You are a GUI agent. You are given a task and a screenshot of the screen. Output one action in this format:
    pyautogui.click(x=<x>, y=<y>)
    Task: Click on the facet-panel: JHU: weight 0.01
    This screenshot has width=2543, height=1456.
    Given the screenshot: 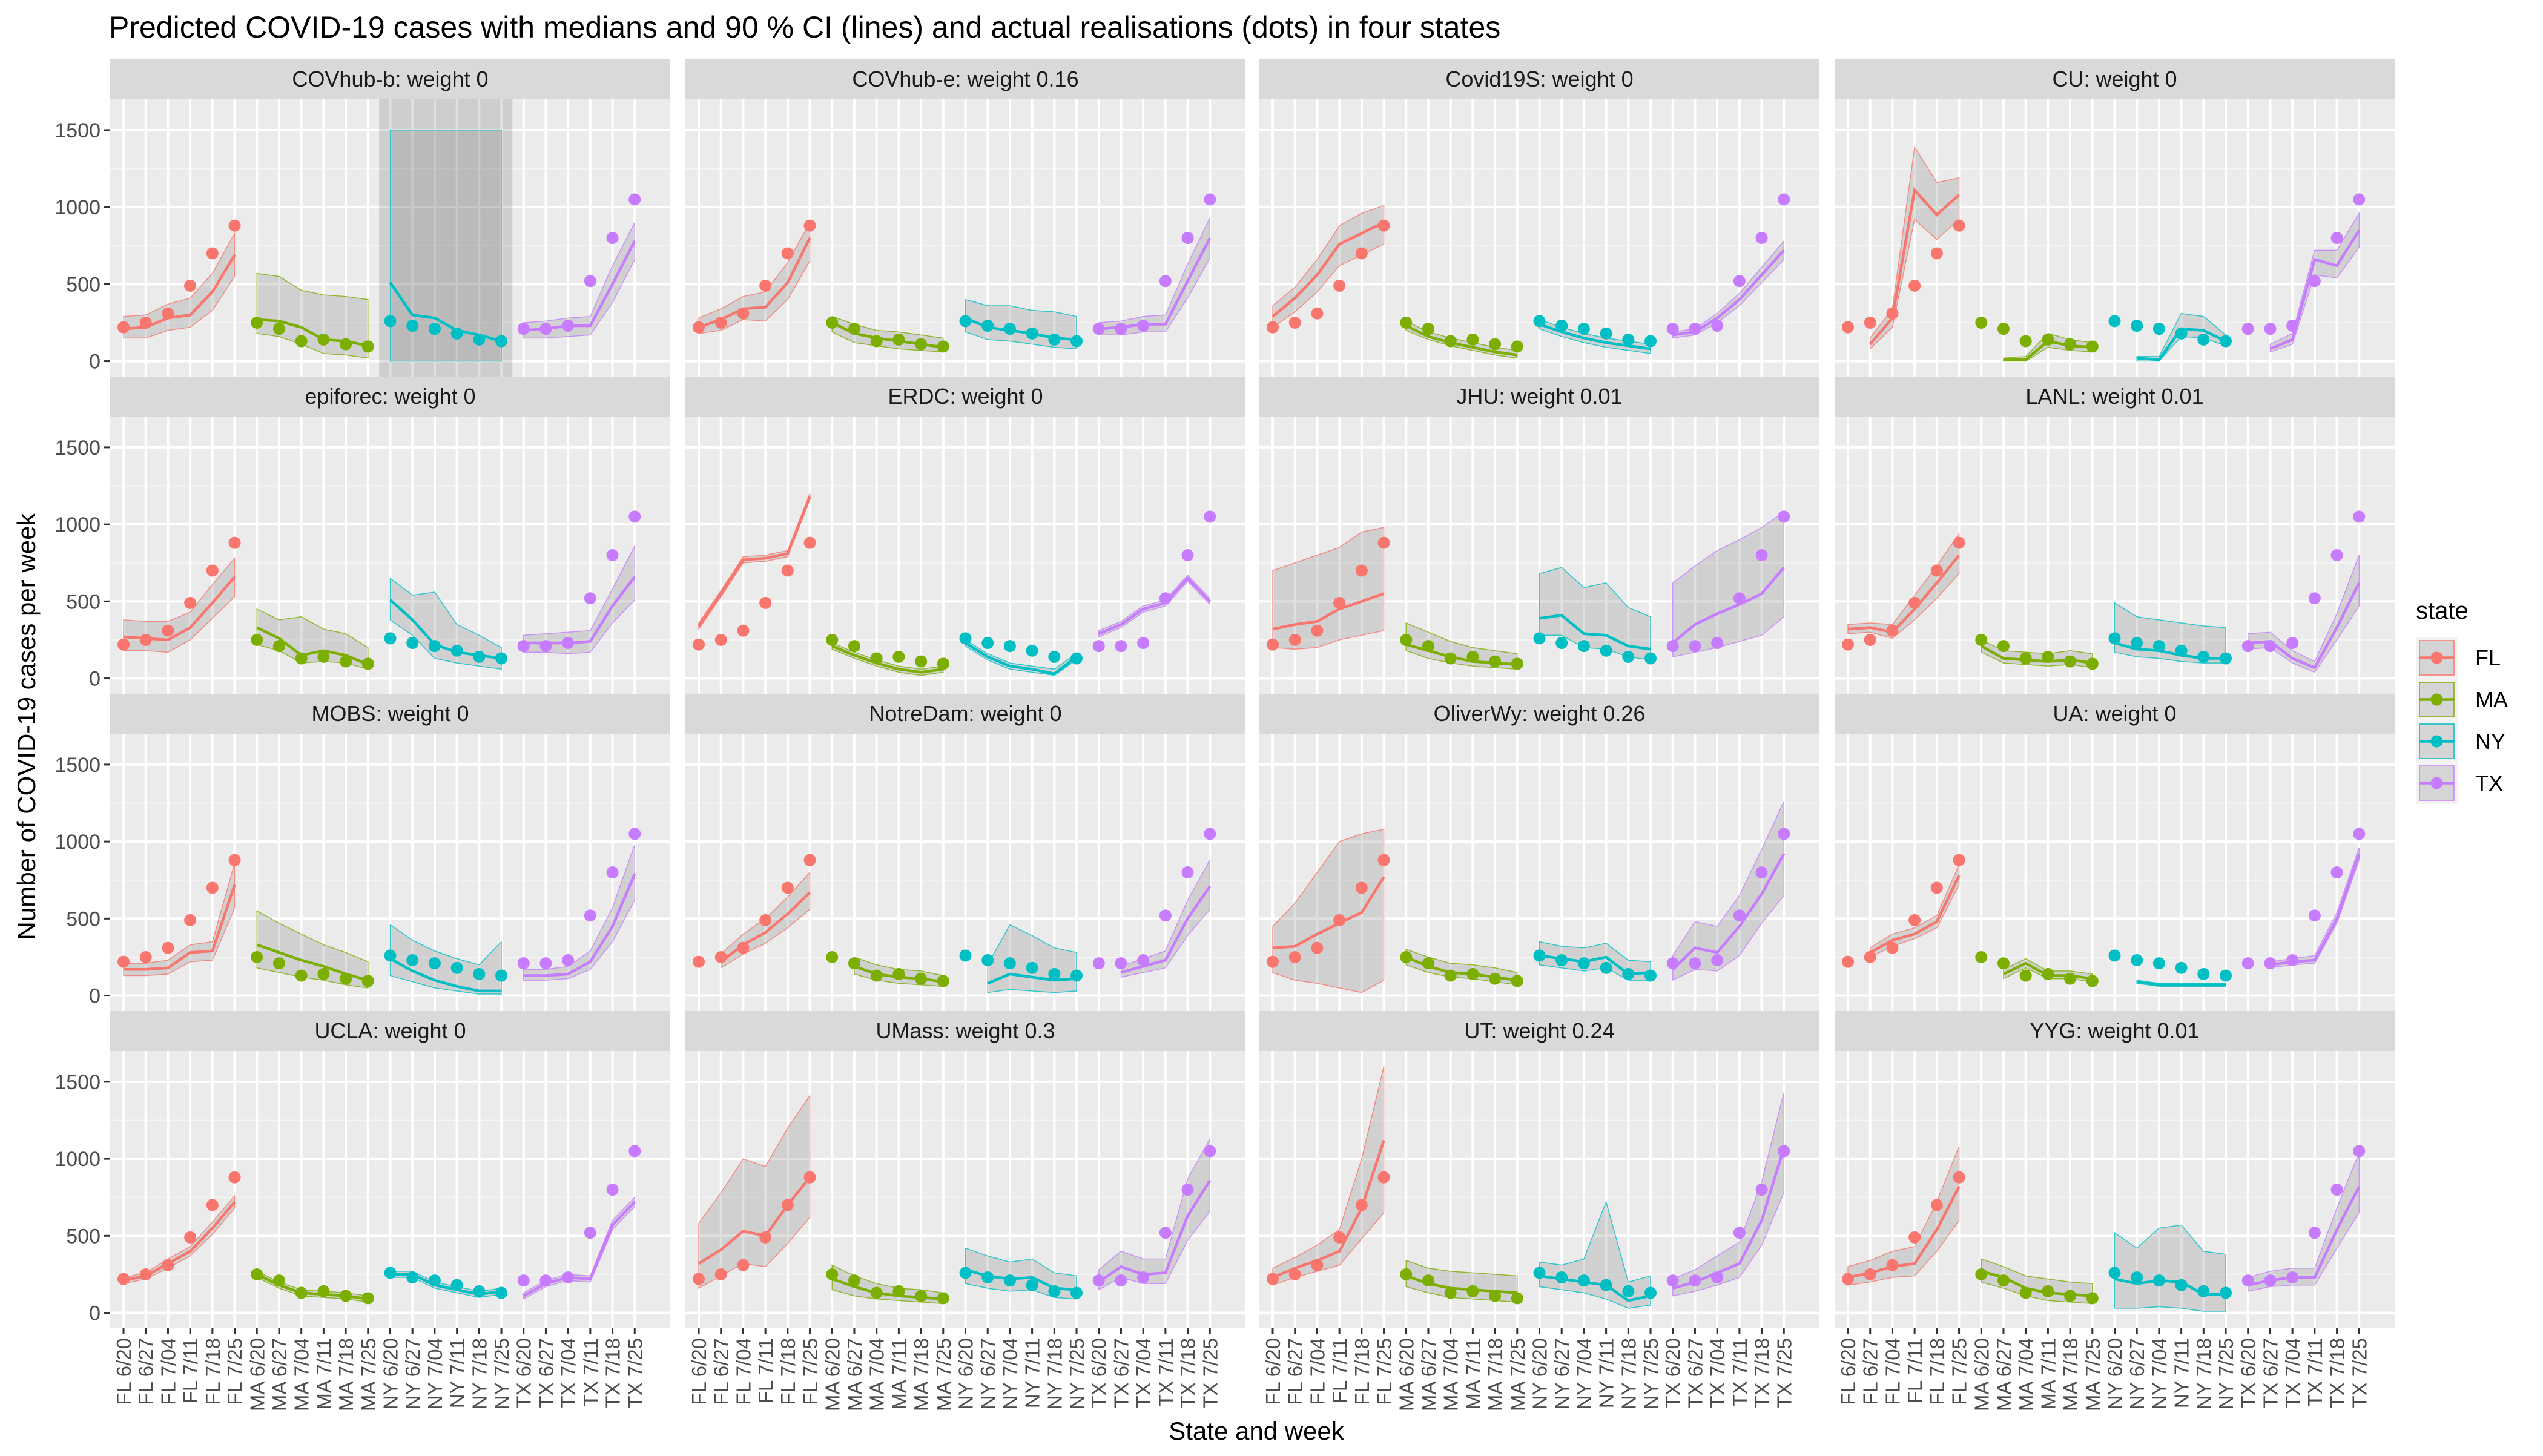 What is the action you would take?
    pyautogui.click(x=1539, y=535)
    